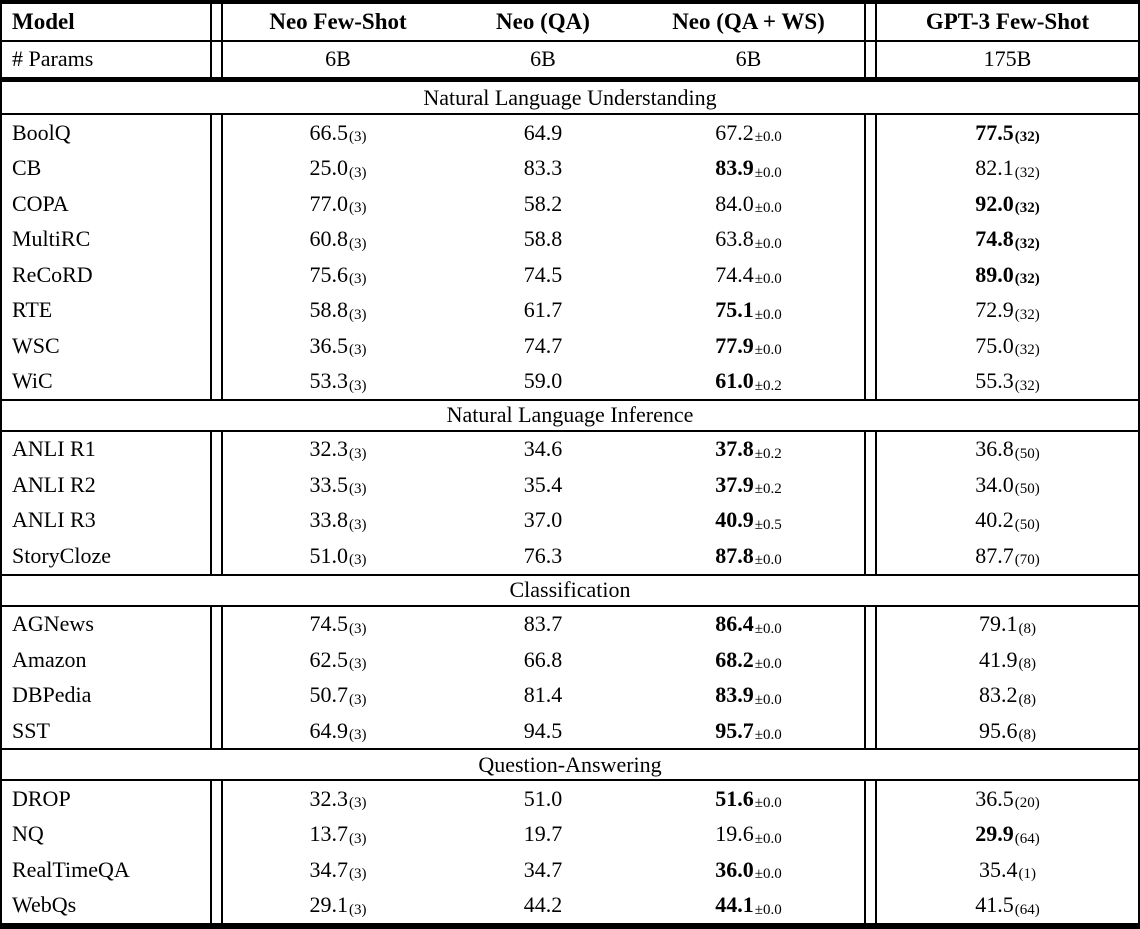 The image size is (1140, 929). Describe the element at coordinates (998, 624) in the screenshot. I see `score-value: 79.1` at that location.